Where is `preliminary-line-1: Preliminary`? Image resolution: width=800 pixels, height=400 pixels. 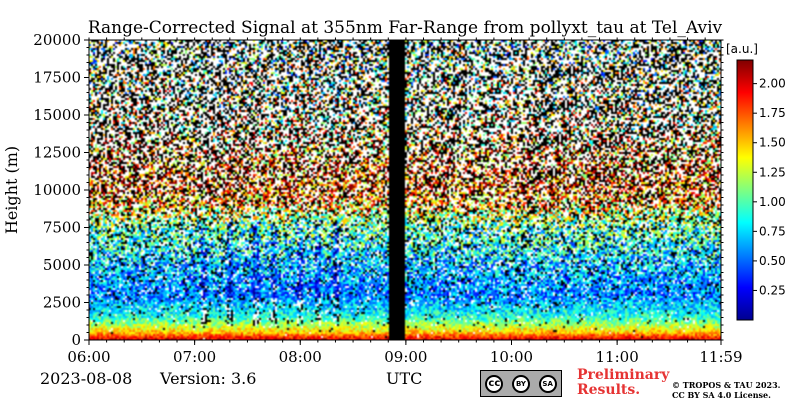 preliminary-line-1: Preliminary is located at coordinates (623, 375).